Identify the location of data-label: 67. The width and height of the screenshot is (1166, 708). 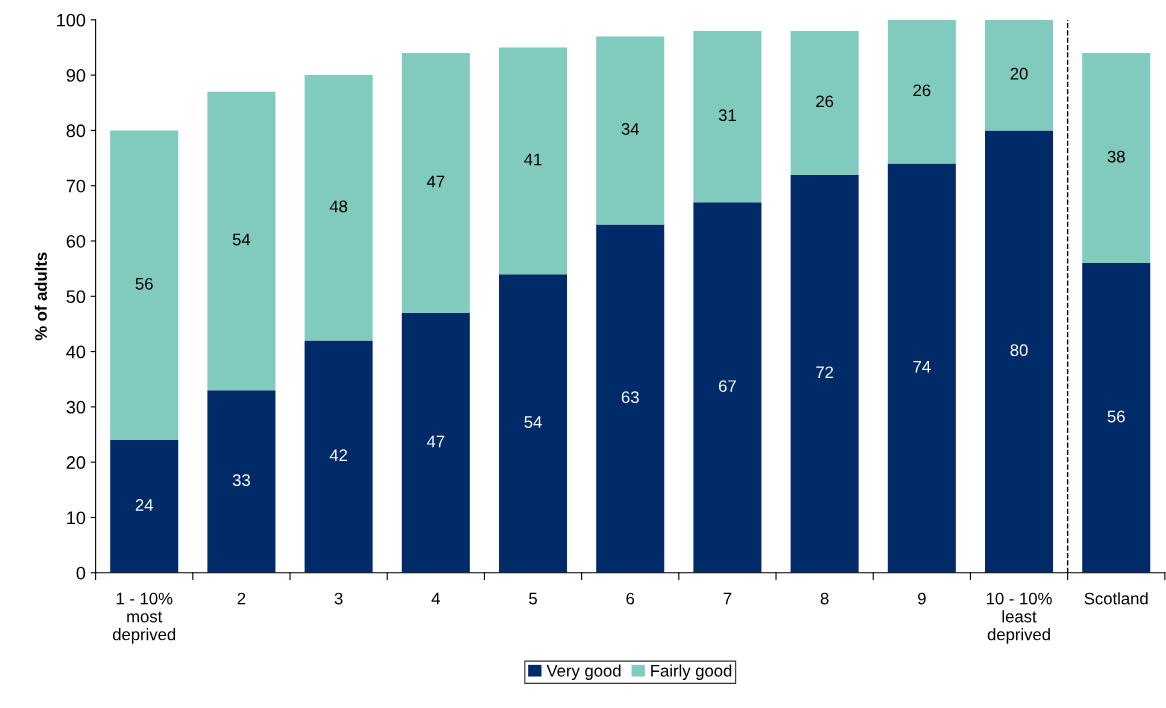
(727, 386).